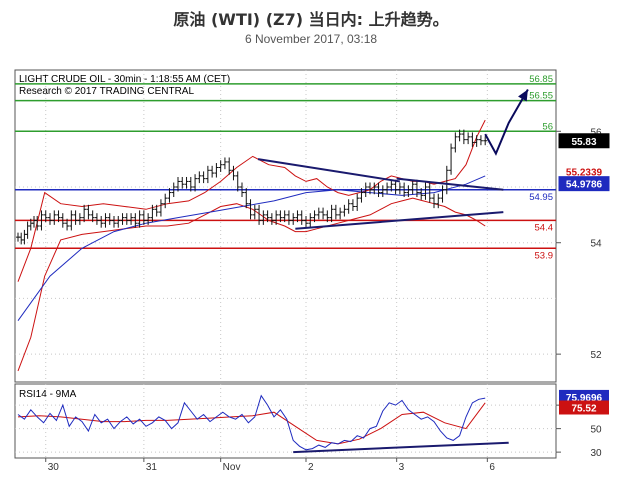 This screenshot has width=622, height=488. I want to click on rsi-badge-label: 75.9696, so click(584, 398).